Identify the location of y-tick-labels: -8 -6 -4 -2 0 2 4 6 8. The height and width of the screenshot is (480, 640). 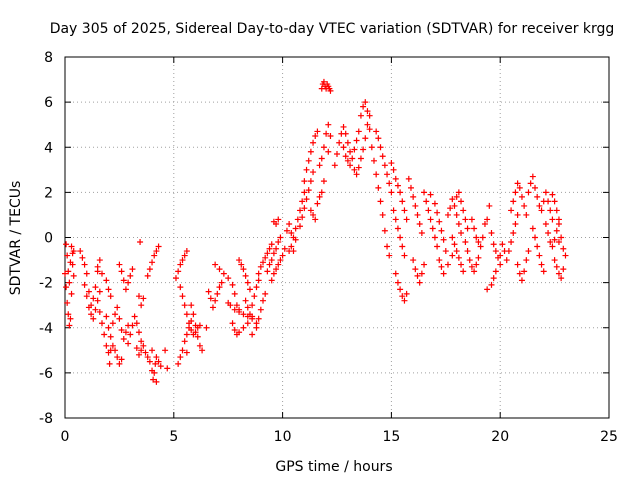
(46, 238).